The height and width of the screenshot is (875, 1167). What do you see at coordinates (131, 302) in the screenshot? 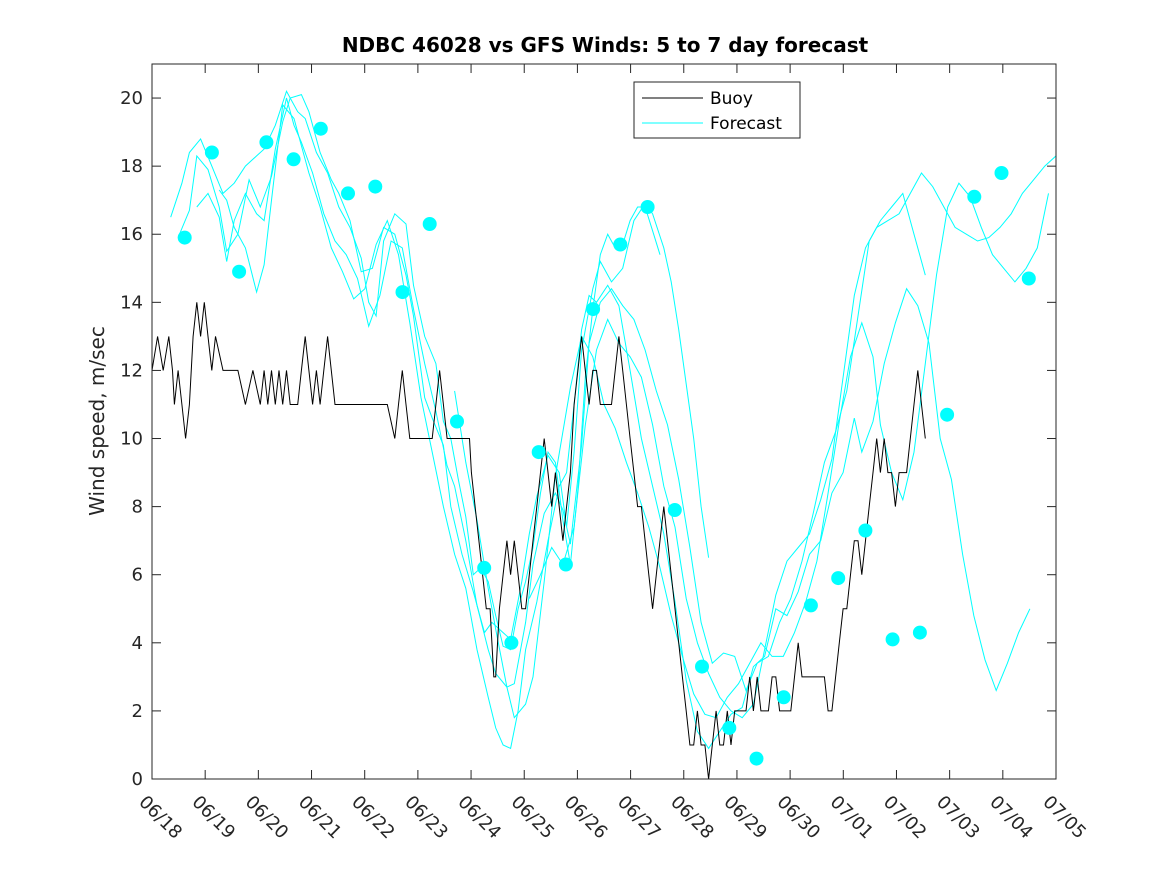
I see `y-tick-label: 14` at bounding box center [131, 302].